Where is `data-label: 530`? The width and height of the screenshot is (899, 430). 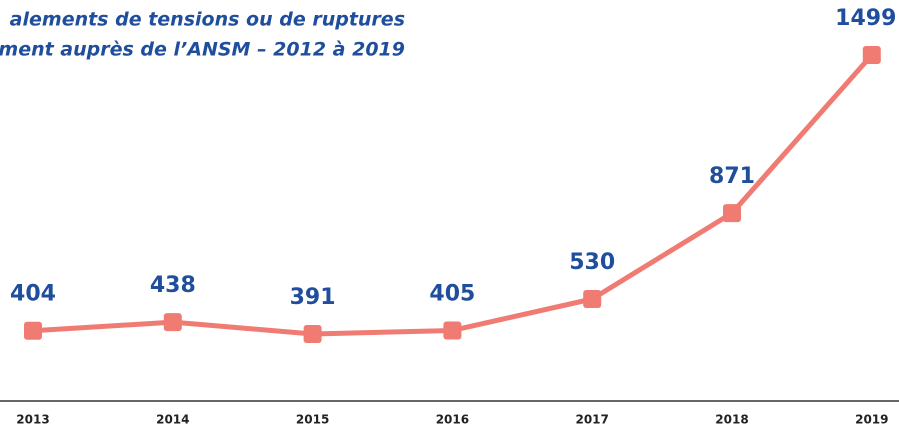
data-label: 530 is located at coordinates (592, 262).